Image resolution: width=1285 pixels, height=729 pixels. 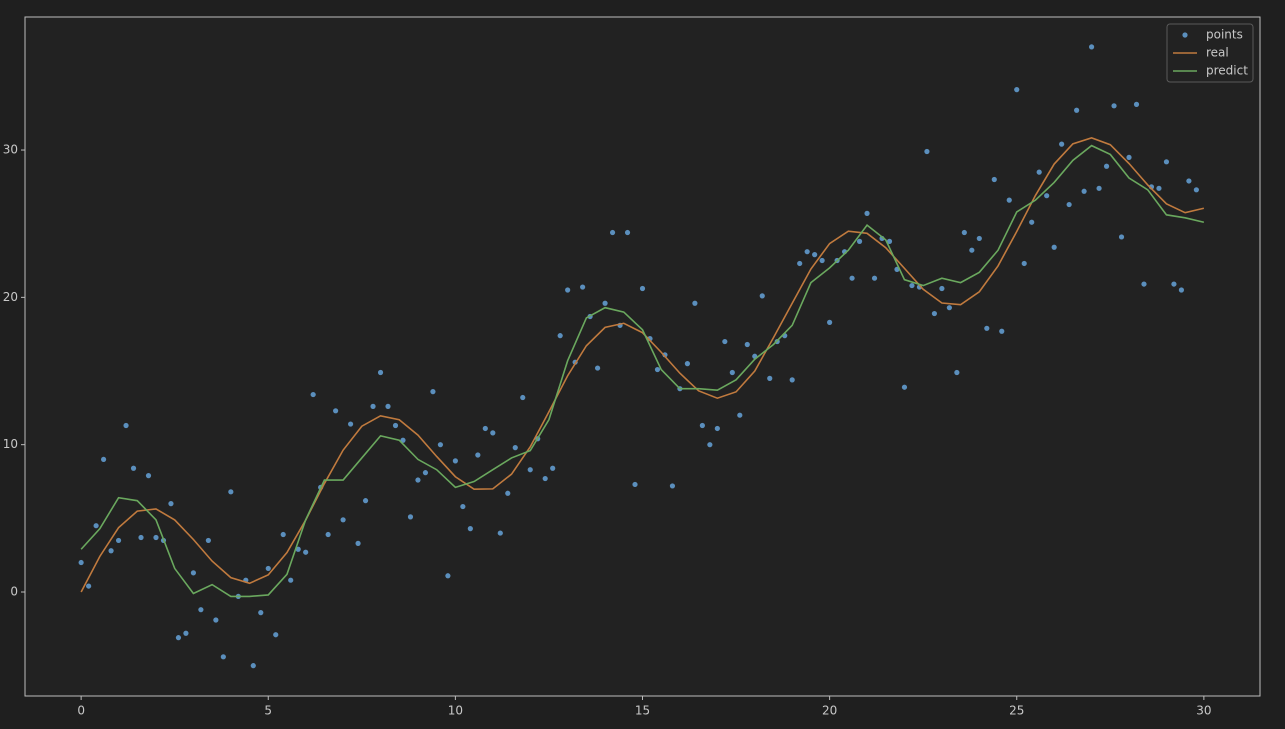 What do you see at coordinates (829, 711) in the screenshot?
I see `x-tick-label: 20` at bounding box center [829, 711].